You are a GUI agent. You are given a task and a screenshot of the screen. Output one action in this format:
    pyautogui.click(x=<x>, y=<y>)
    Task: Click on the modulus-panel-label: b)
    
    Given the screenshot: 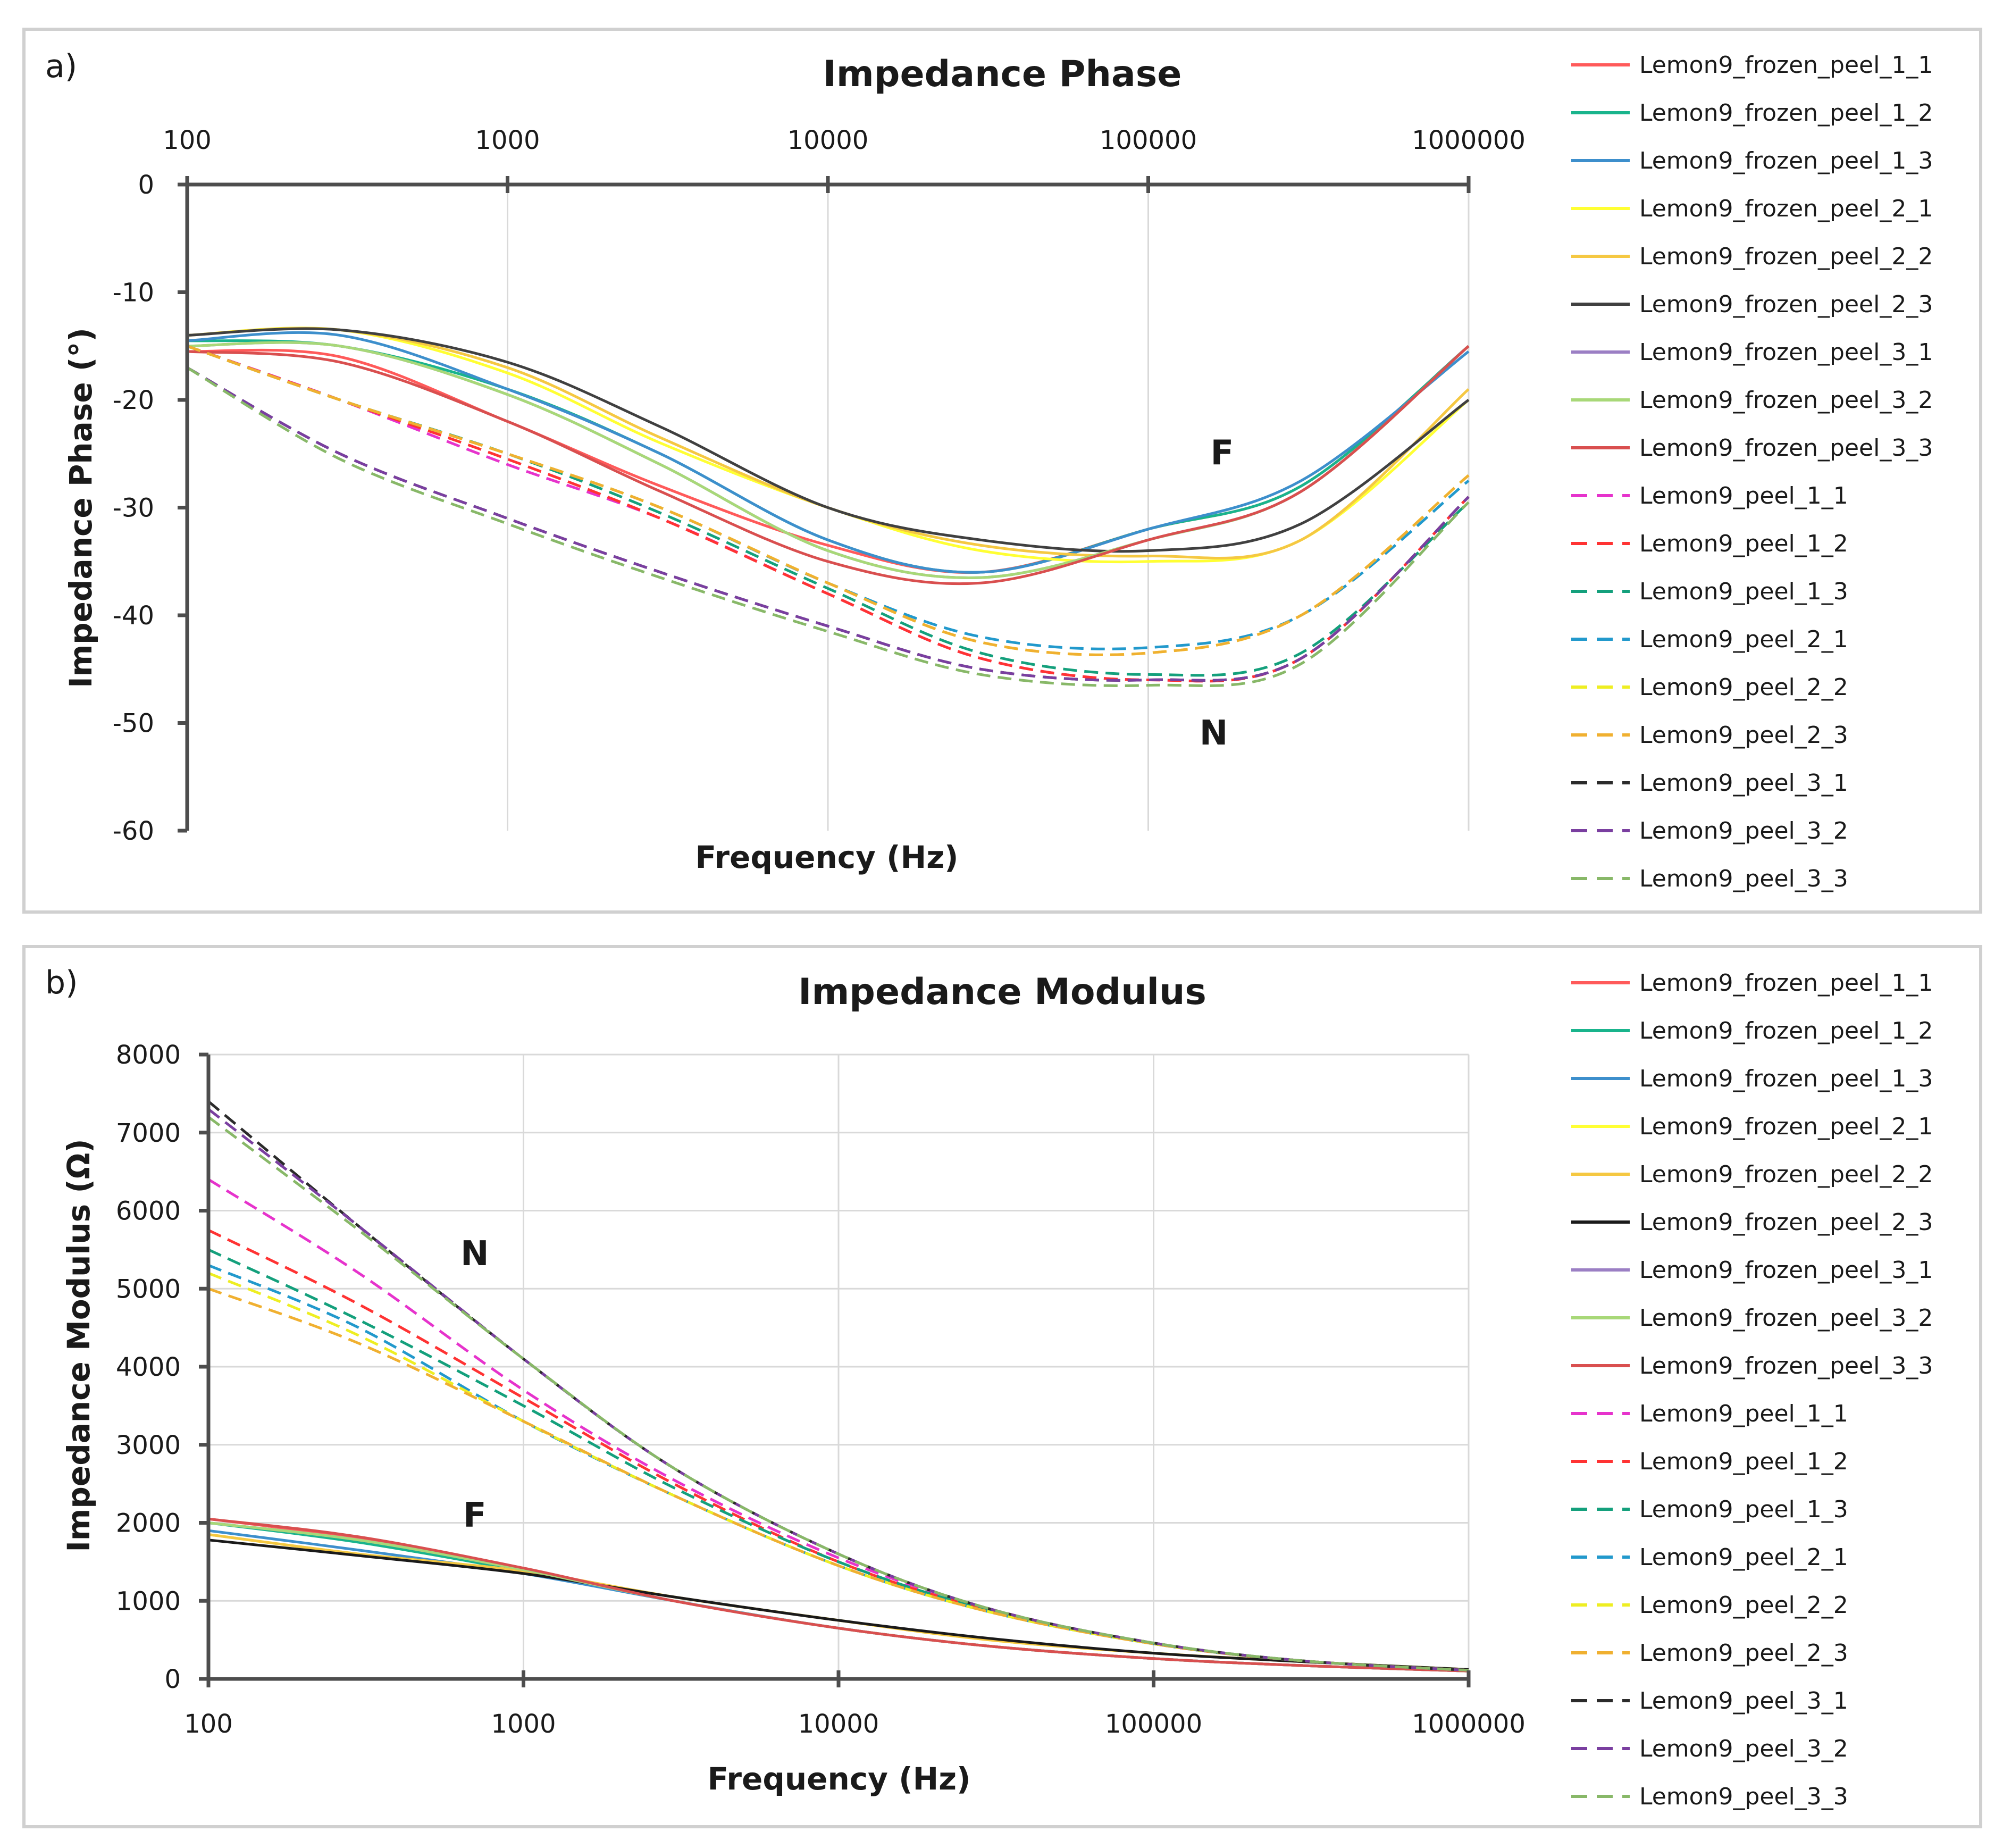 What is the action you would take?
    pyautogui.click(x=62, y=982)
    